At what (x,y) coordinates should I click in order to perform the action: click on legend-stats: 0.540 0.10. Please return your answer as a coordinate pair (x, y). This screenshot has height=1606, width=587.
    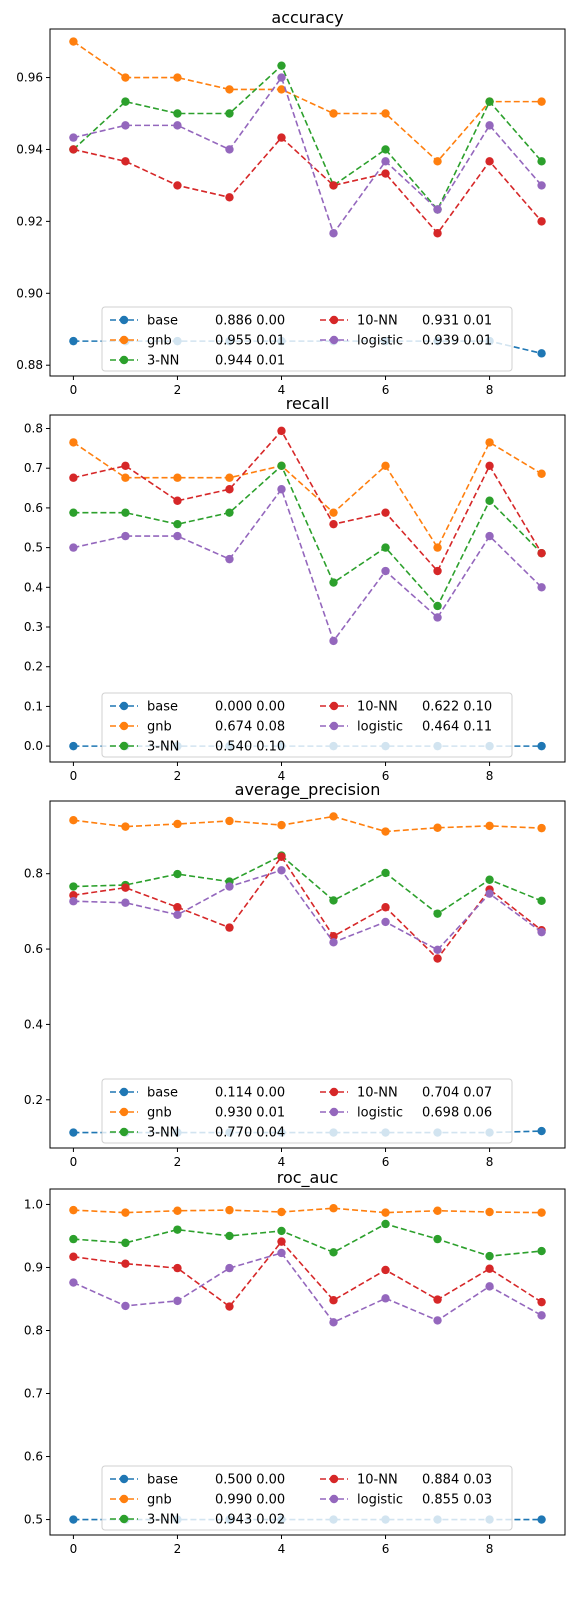
    Looking at the image, I should click on (250, 747).